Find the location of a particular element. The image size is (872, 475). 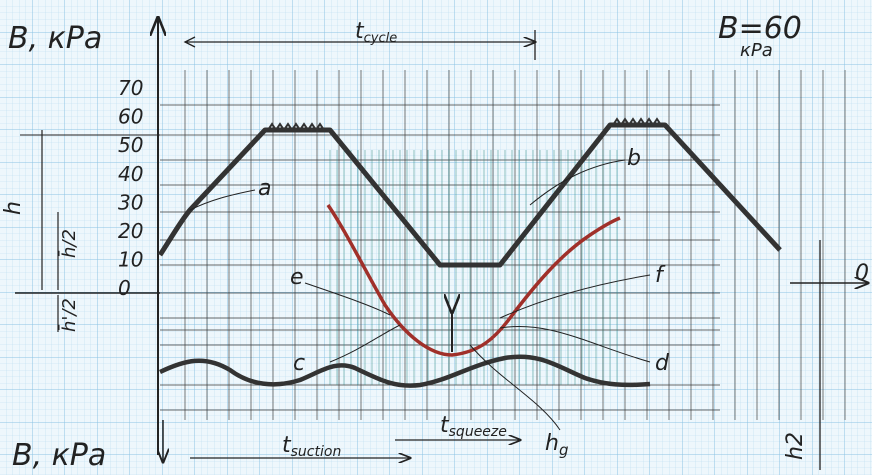

point-f: f is located at coordinates (660, 275).